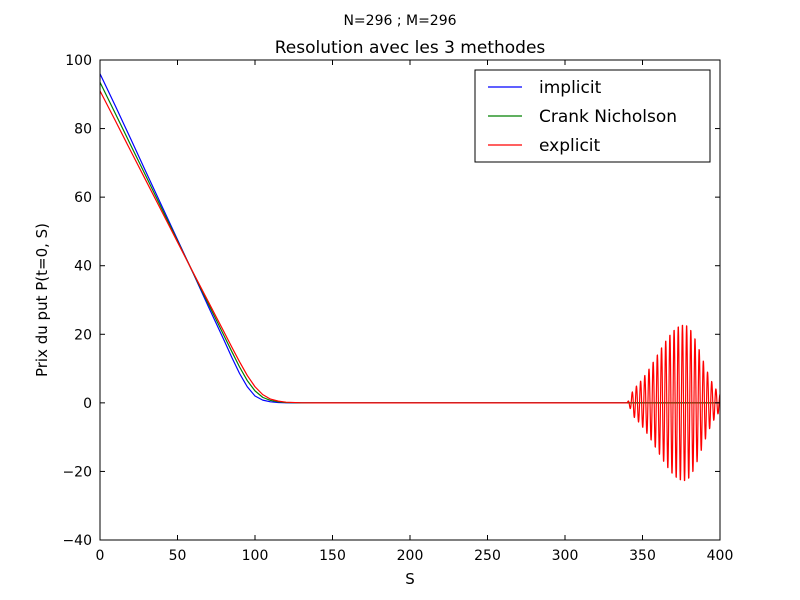 Image resolution: width=800 pixels, height=600 pixels. What do you see at coordinates (410, 556) in the screenshot?
I see `x-tick-label: 200` at bounding box center [410, 556].